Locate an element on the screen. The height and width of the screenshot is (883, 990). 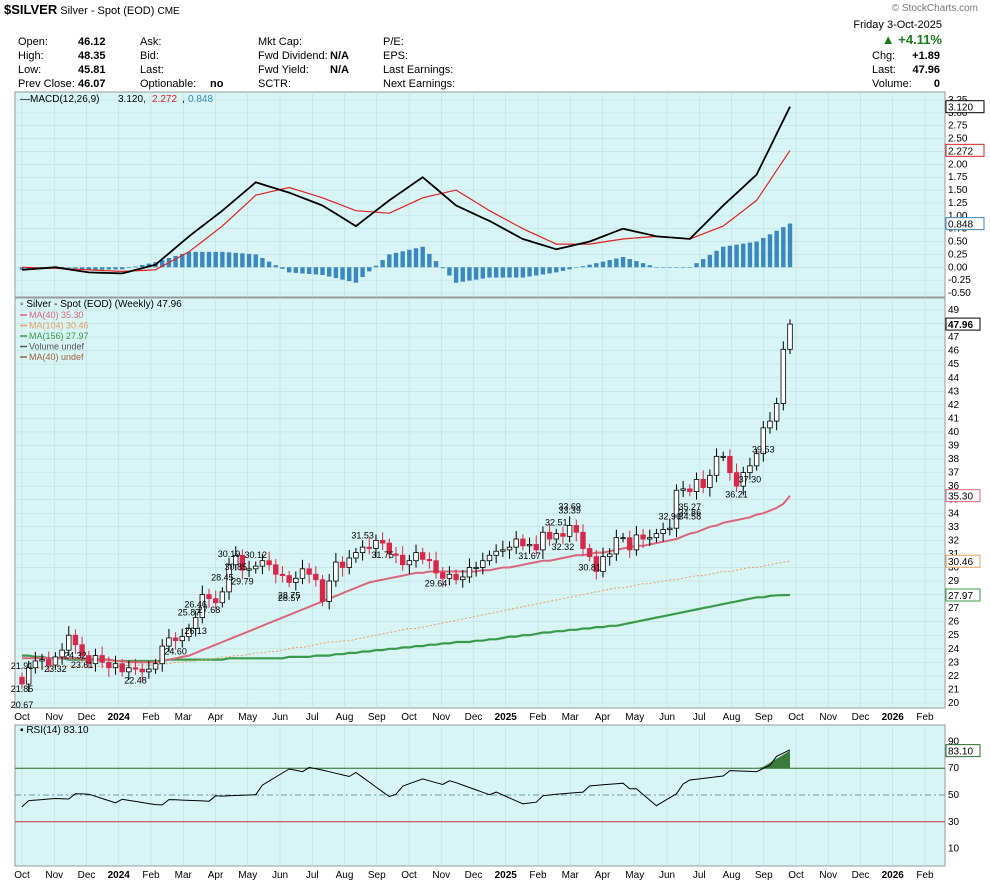
rsi-line is located at coordinates (406, 778).